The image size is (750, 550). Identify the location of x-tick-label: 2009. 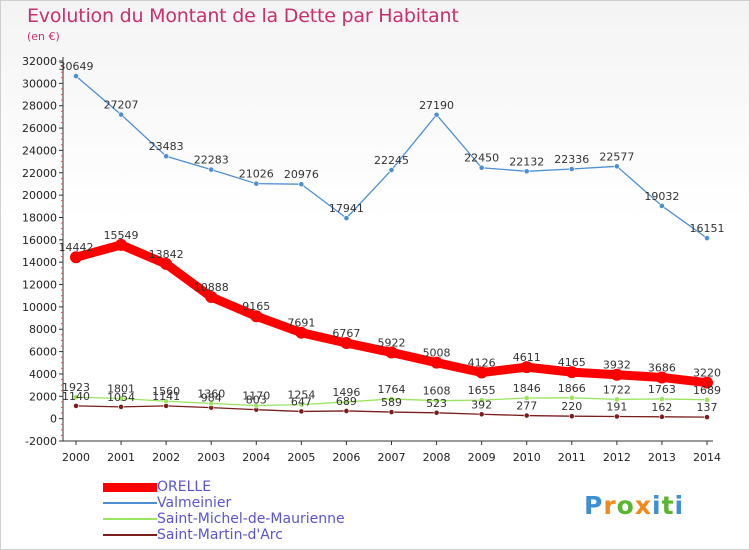
(482, 457).